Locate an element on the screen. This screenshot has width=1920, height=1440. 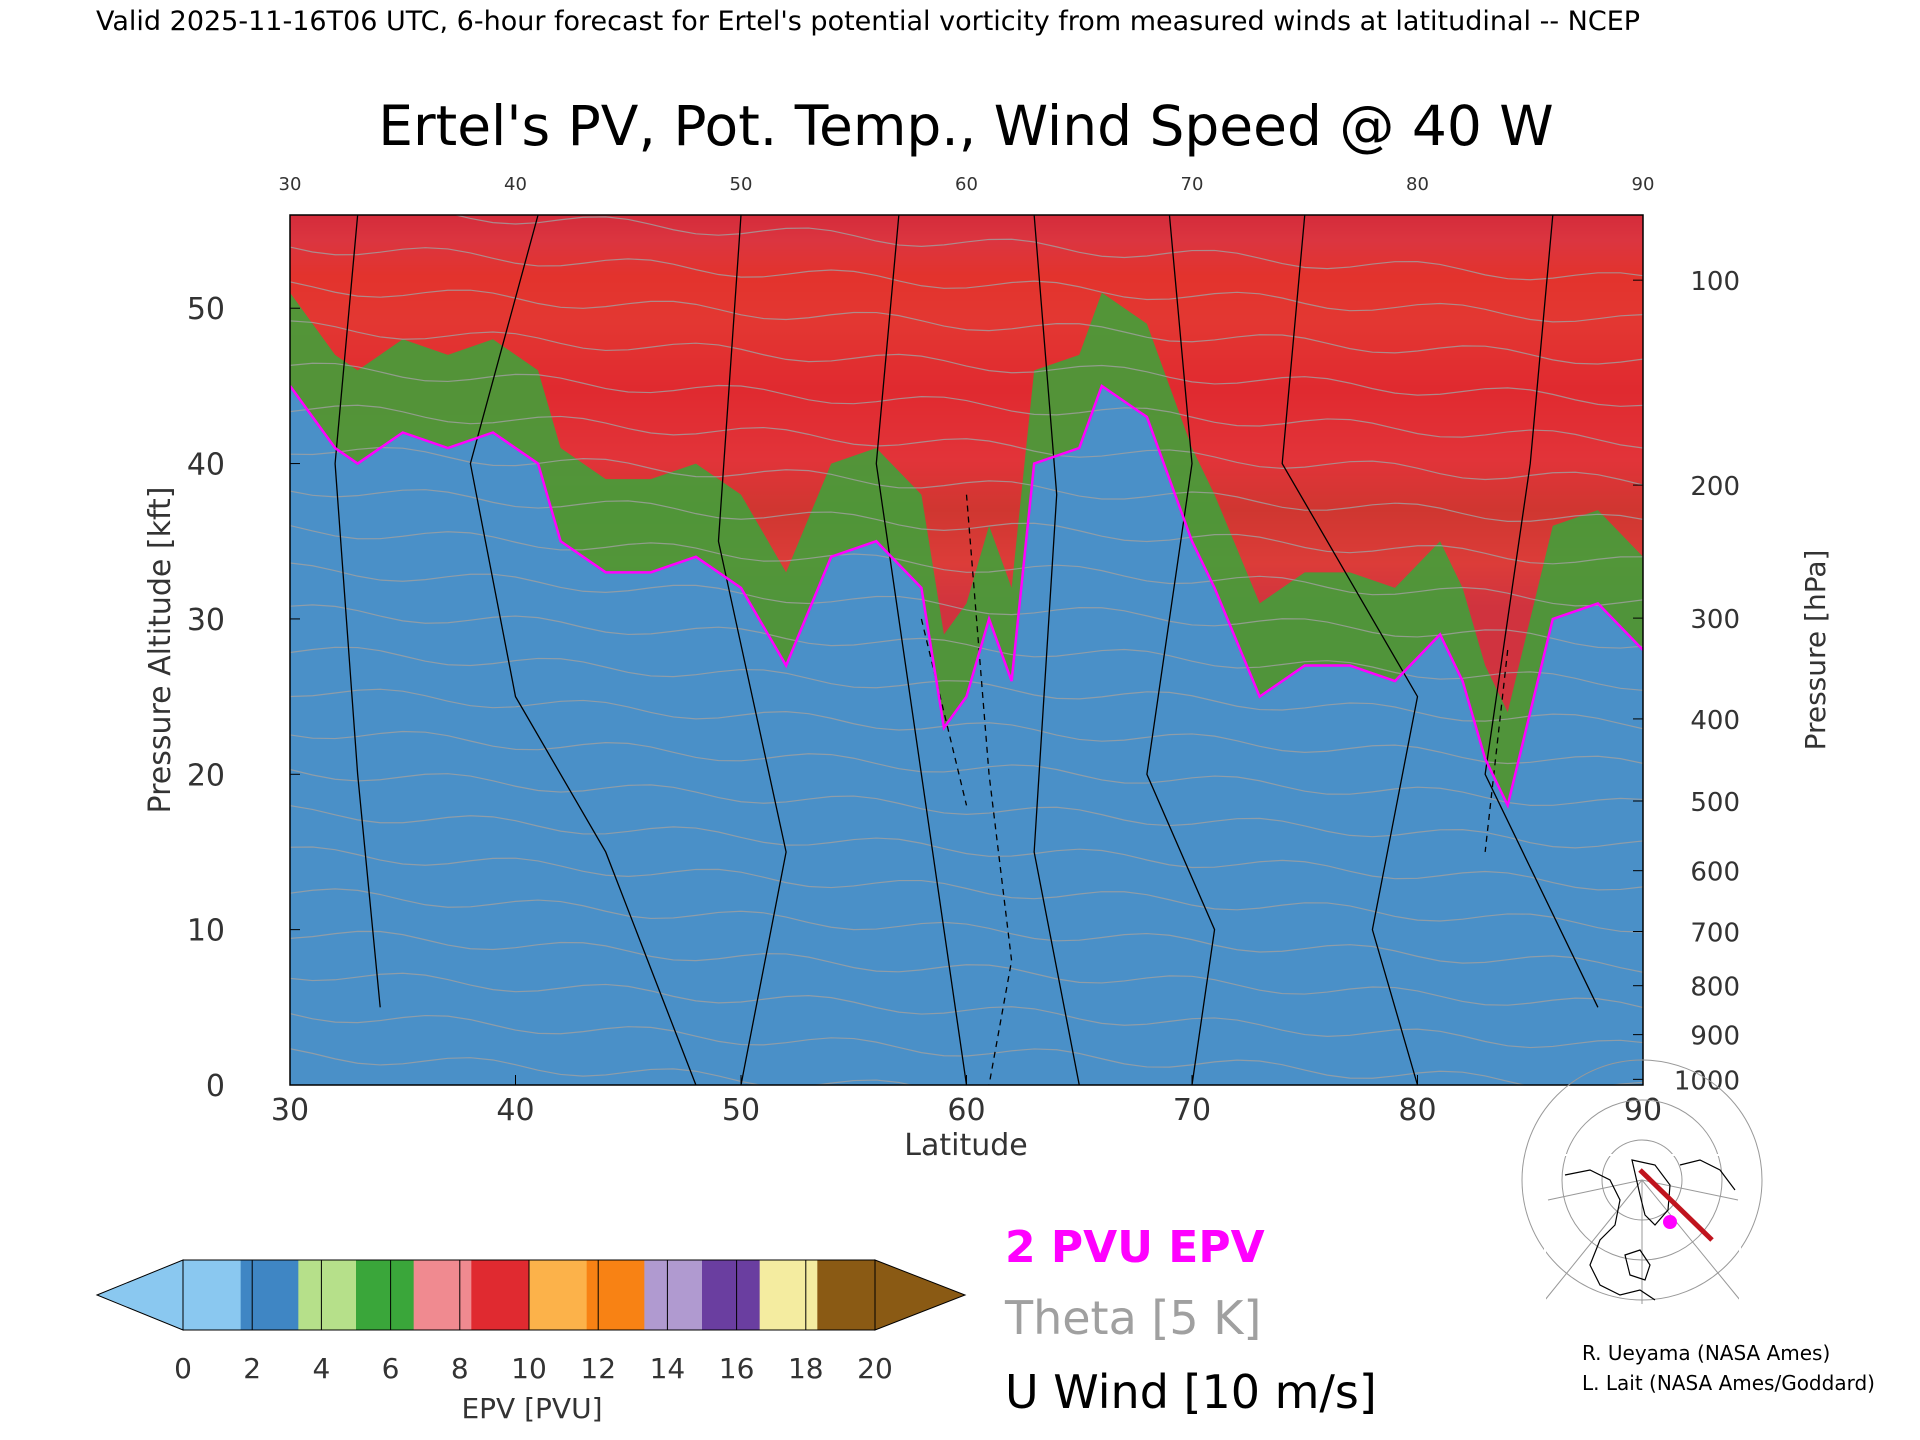
x-tick-label: 40 is located at coordinates (515, 1110).